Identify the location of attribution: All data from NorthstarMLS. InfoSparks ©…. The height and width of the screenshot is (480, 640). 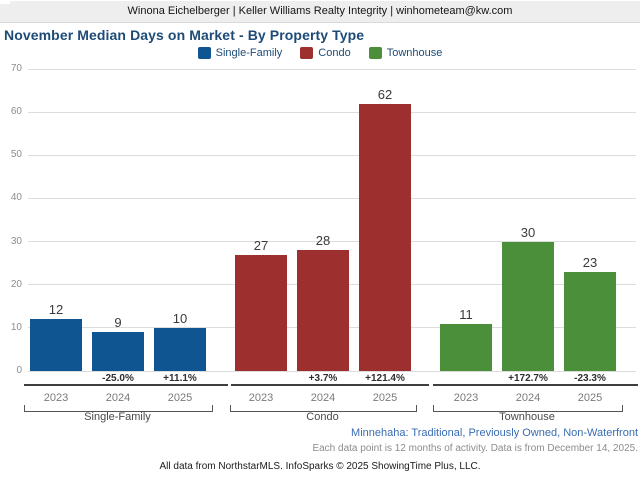
(320, 466).